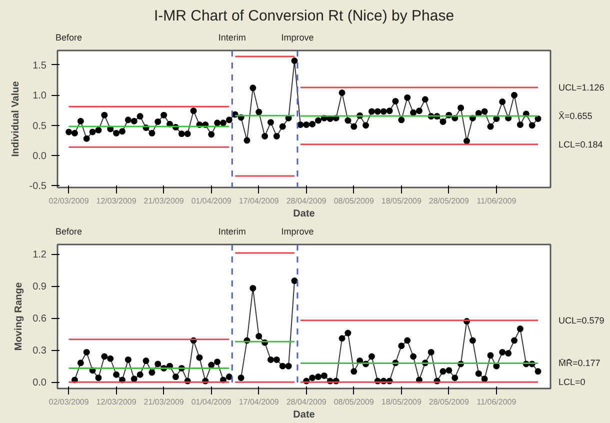 This screenshot has height=423, width=610. Describe the element at coordinates (304, 16) in the screenshot. I see `chart-title: I-MR Chart of Conversion Rt (Nice) by Phase` at that location.